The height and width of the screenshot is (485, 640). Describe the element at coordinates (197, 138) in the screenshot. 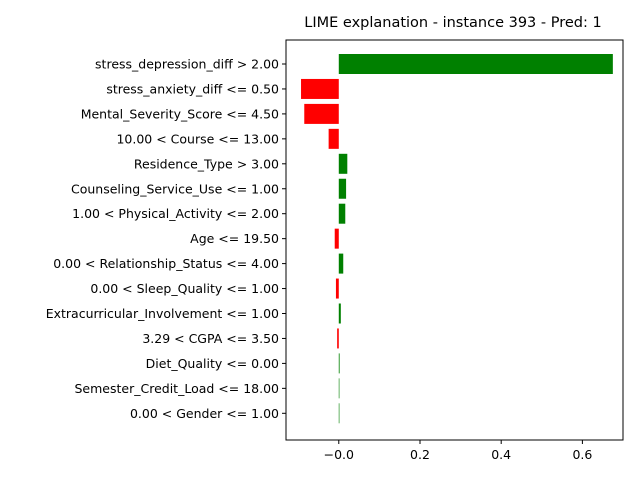

I see `category-label-3: 10.00 < Course <= 13.00` at that location.